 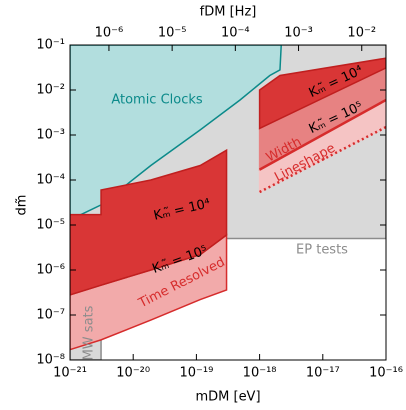 I want to click on y-axis-label: dm̃, so click(x=22, y=205).